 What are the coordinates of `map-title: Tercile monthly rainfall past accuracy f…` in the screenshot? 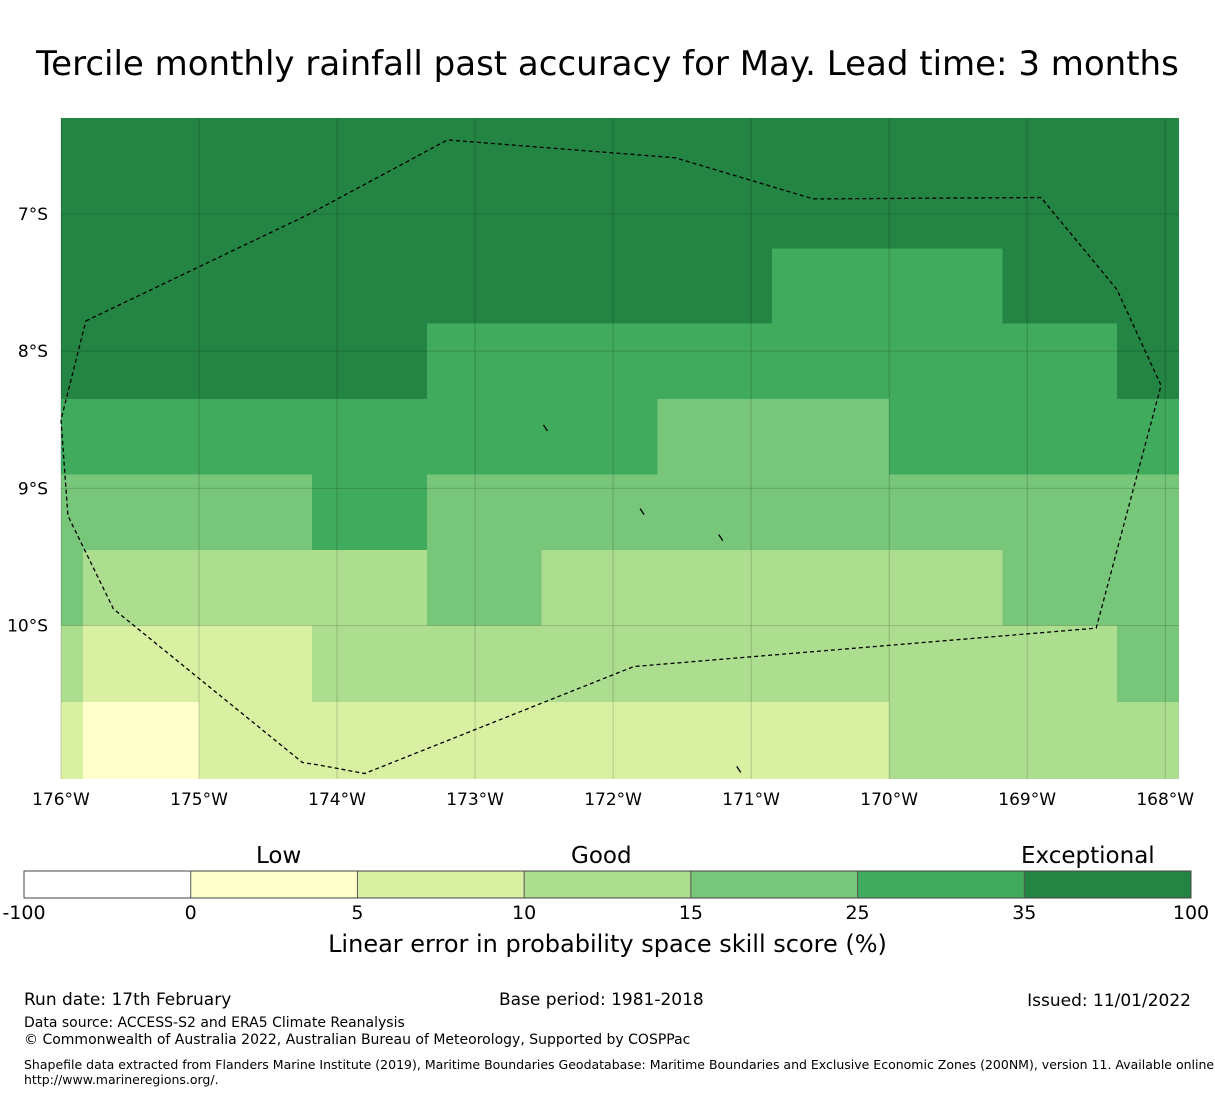 It's located at (607, 64).